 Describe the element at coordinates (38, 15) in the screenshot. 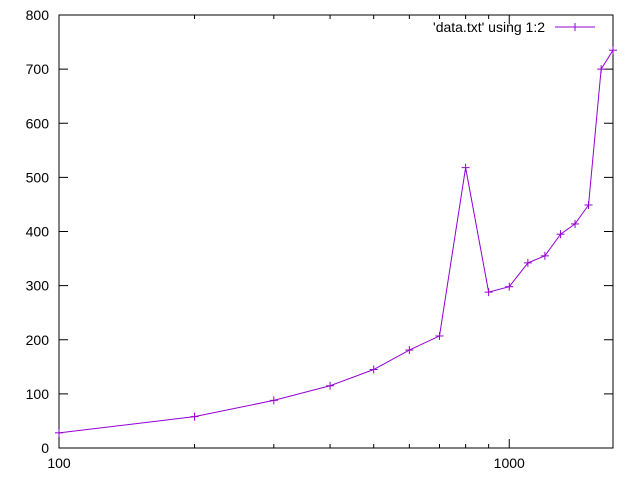

I see `y-tick-label: 800` at that location.